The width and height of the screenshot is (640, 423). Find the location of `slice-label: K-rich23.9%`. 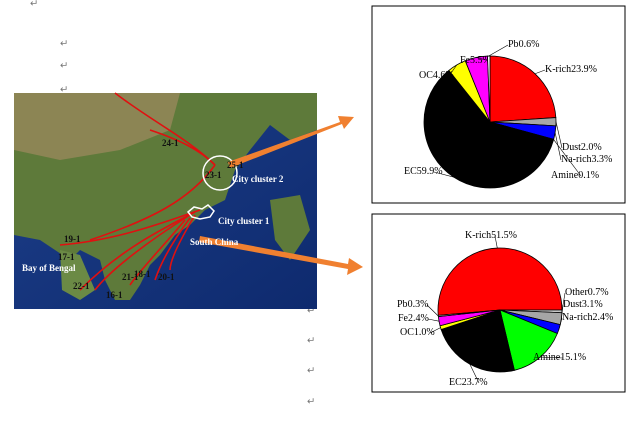

slice-label: K-rich23.9% is located at coordinates (571, 69).